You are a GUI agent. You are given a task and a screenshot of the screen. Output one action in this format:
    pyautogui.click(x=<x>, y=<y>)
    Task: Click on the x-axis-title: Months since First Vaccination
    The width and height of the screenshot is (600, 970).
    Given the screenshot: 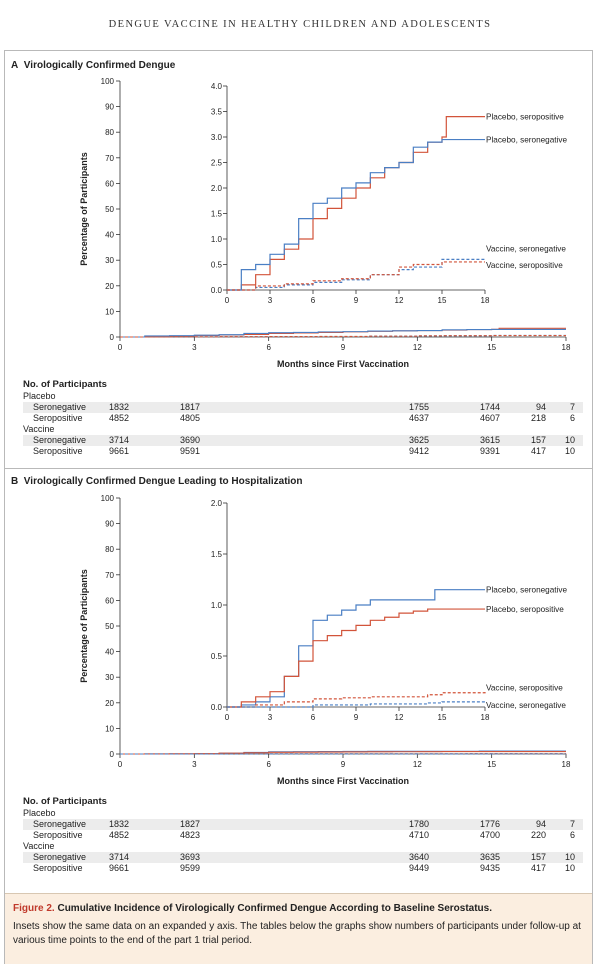 What is the action you would take?
    pyautogui.click(x=343, y=781)
    